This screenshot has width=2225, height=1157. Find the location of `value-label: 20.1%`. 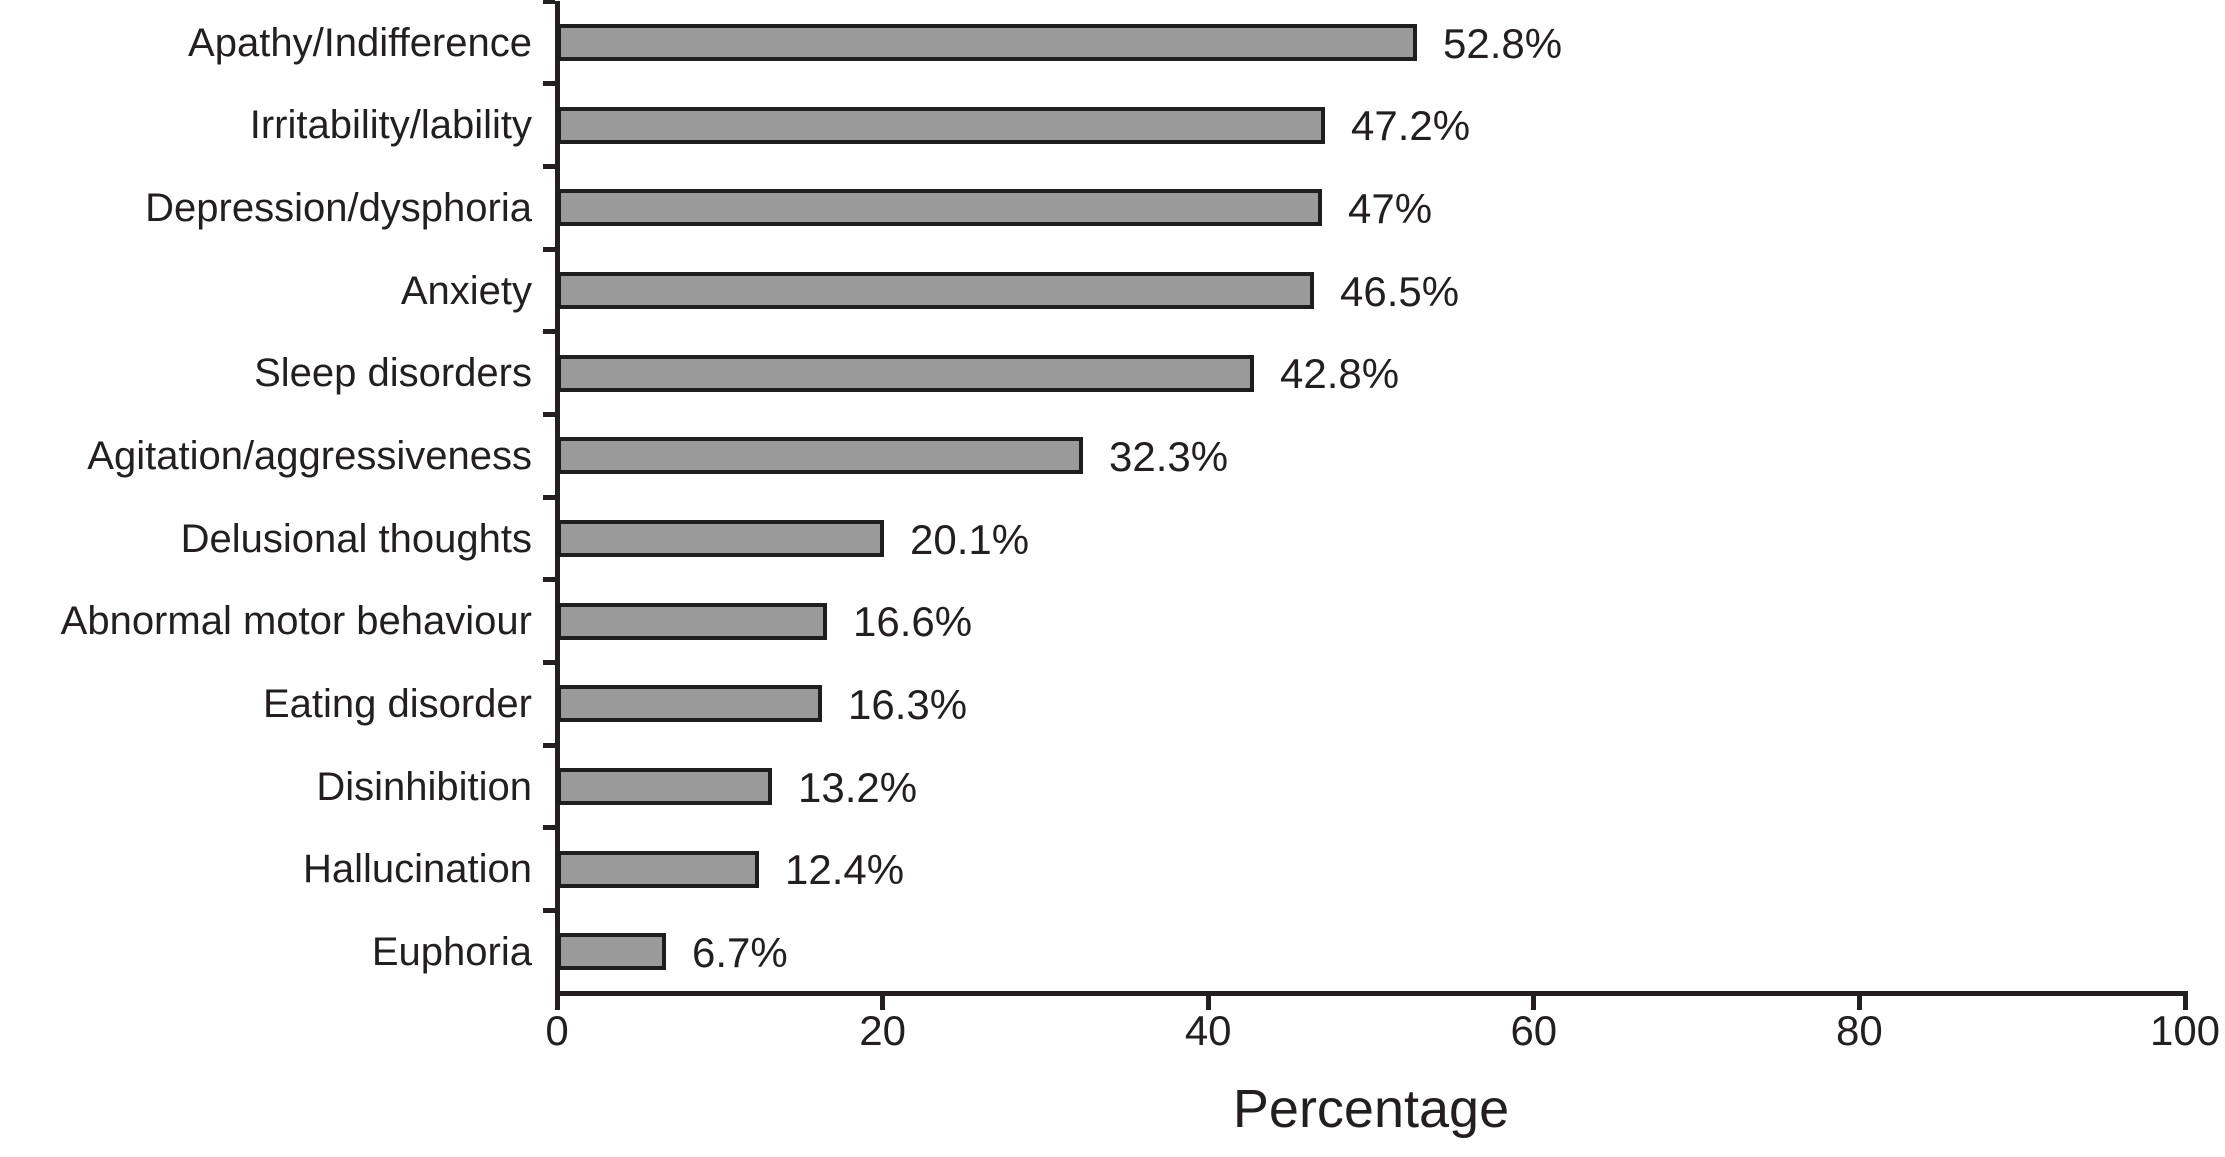

value-label: 20.1% is located at coordinates (970, 539).